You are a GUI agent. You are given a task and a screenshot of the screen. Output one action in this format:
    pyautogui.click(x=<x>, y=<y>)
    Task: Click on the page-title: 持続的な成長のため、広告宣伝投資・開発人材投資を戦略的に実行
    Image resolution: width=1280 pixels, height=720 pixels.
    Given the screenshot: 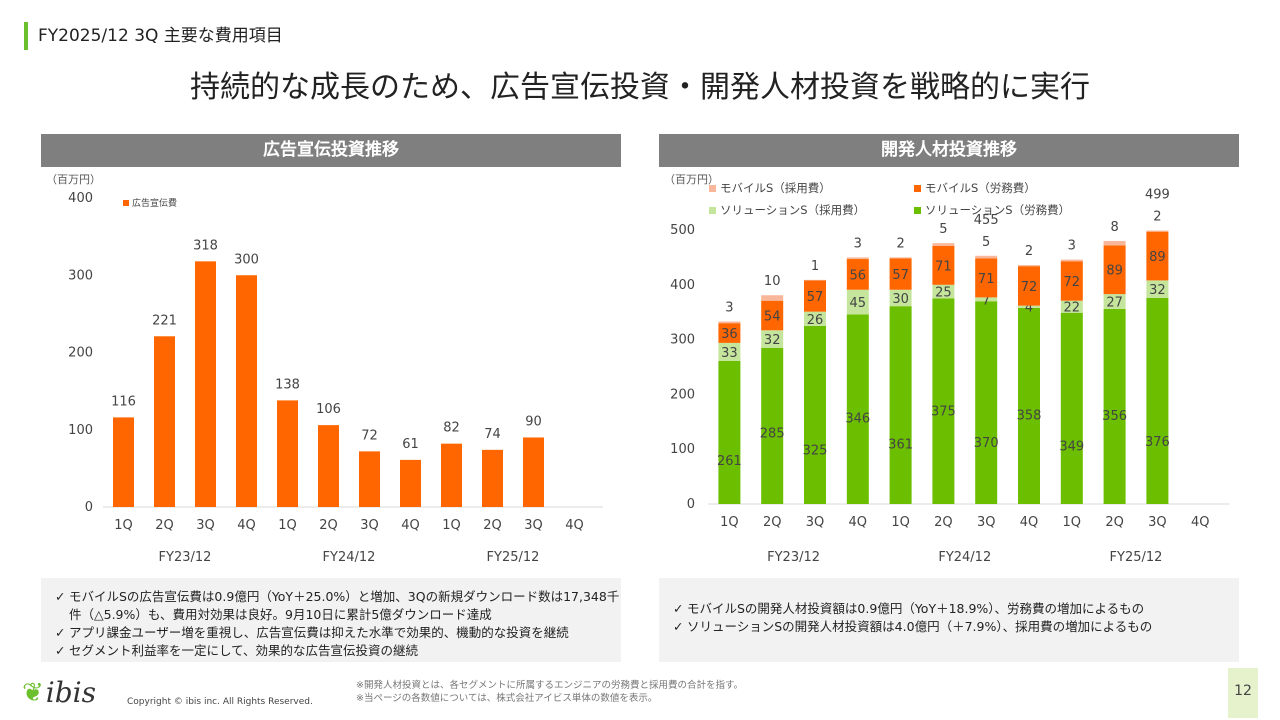 What is the action you would take?
    pyautogui.click(x=640, y=87)
    